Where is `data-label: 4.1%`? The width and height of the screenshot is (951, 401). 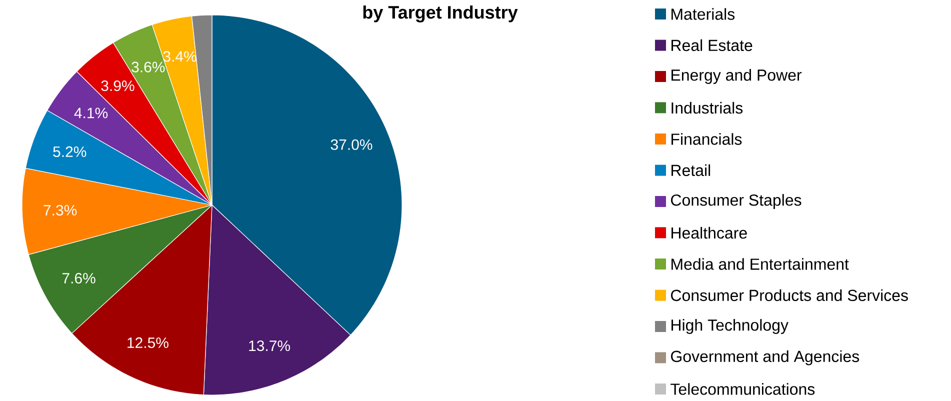 data-label: 4.1% is located at coordinates (91, 113).